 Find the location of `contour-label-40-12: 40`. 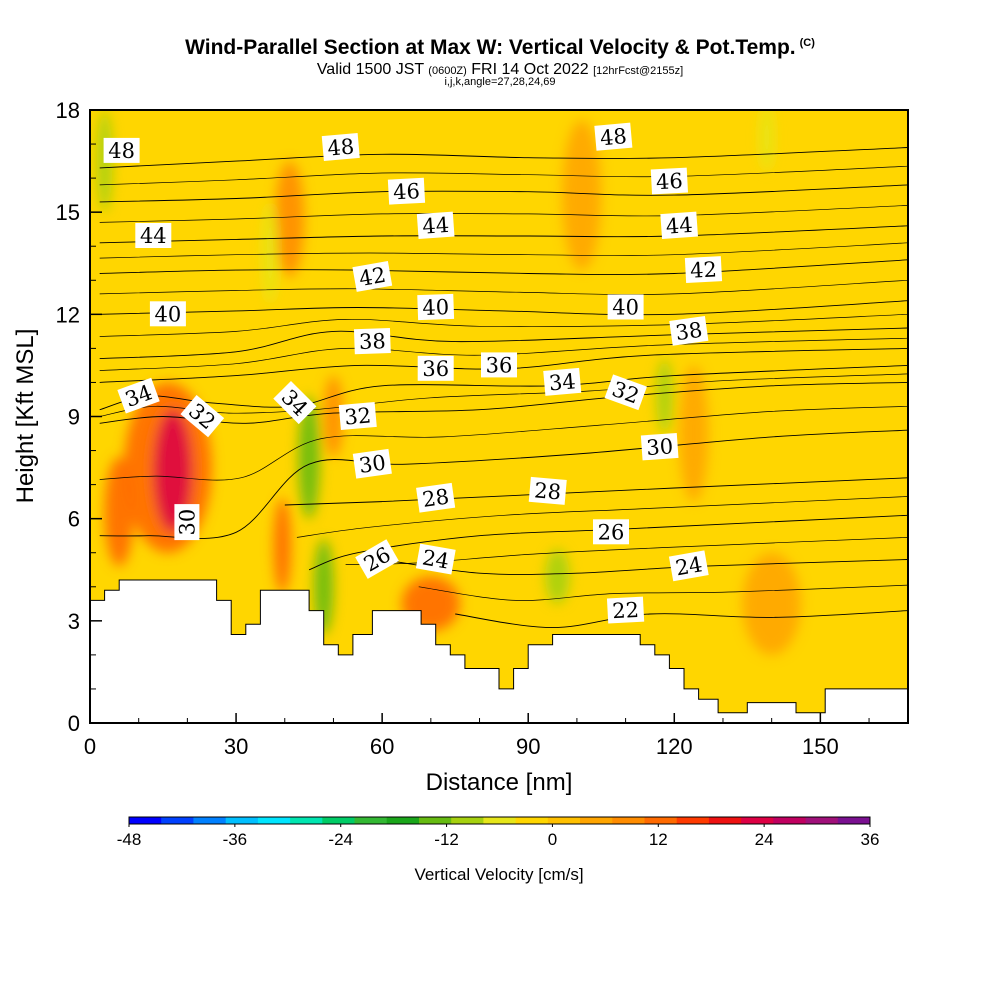

contour-label-40-12: 40 is located at coordinates (625, 307).